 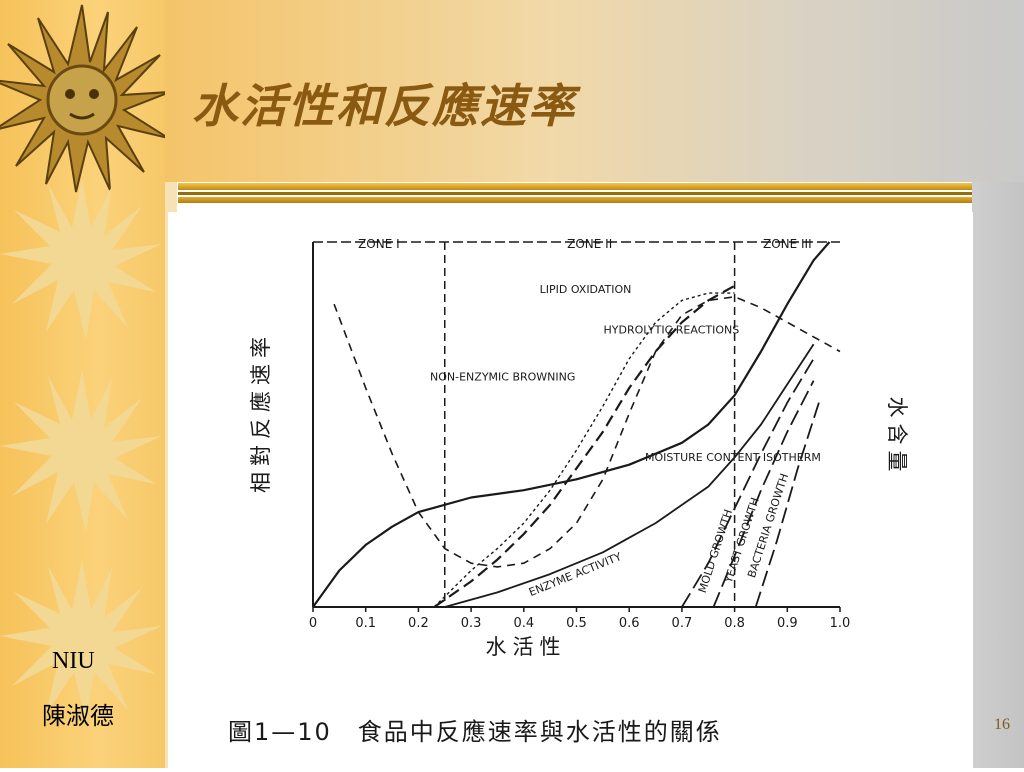 I want to click on series-line-mold-growth, so click(x=748, y=483).